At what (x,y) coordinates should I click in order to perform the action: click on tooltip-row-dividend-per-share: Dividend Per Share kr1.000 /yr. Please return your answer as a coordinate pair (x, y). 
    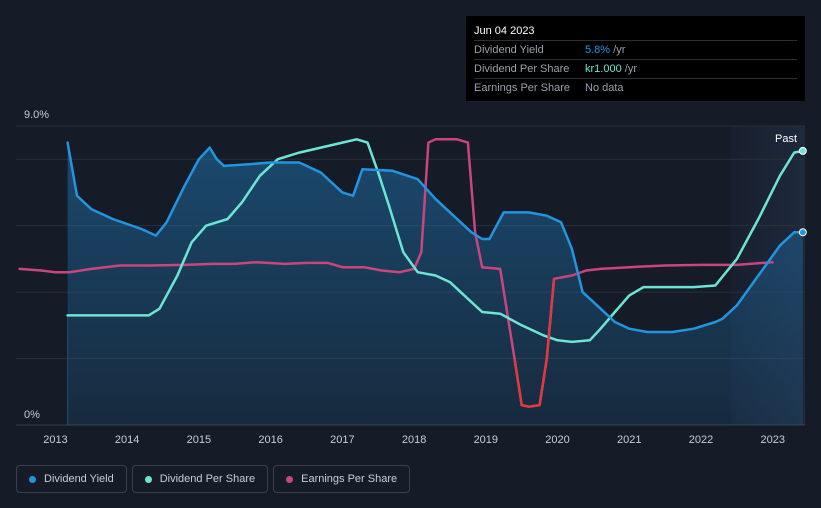
    Looking at the image, I should click on (635, 68).